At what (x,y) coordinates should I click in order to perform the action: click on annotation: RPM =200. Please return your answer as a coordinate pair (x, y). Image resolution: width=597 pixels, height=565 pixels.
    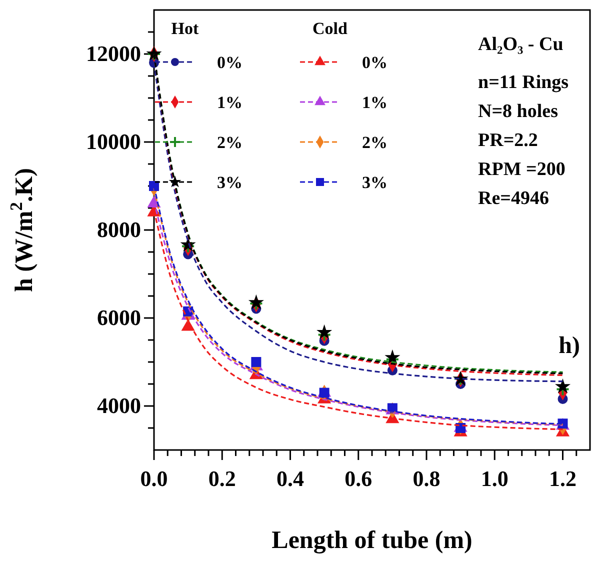
    Looking at the image, I should click on (522, 169).